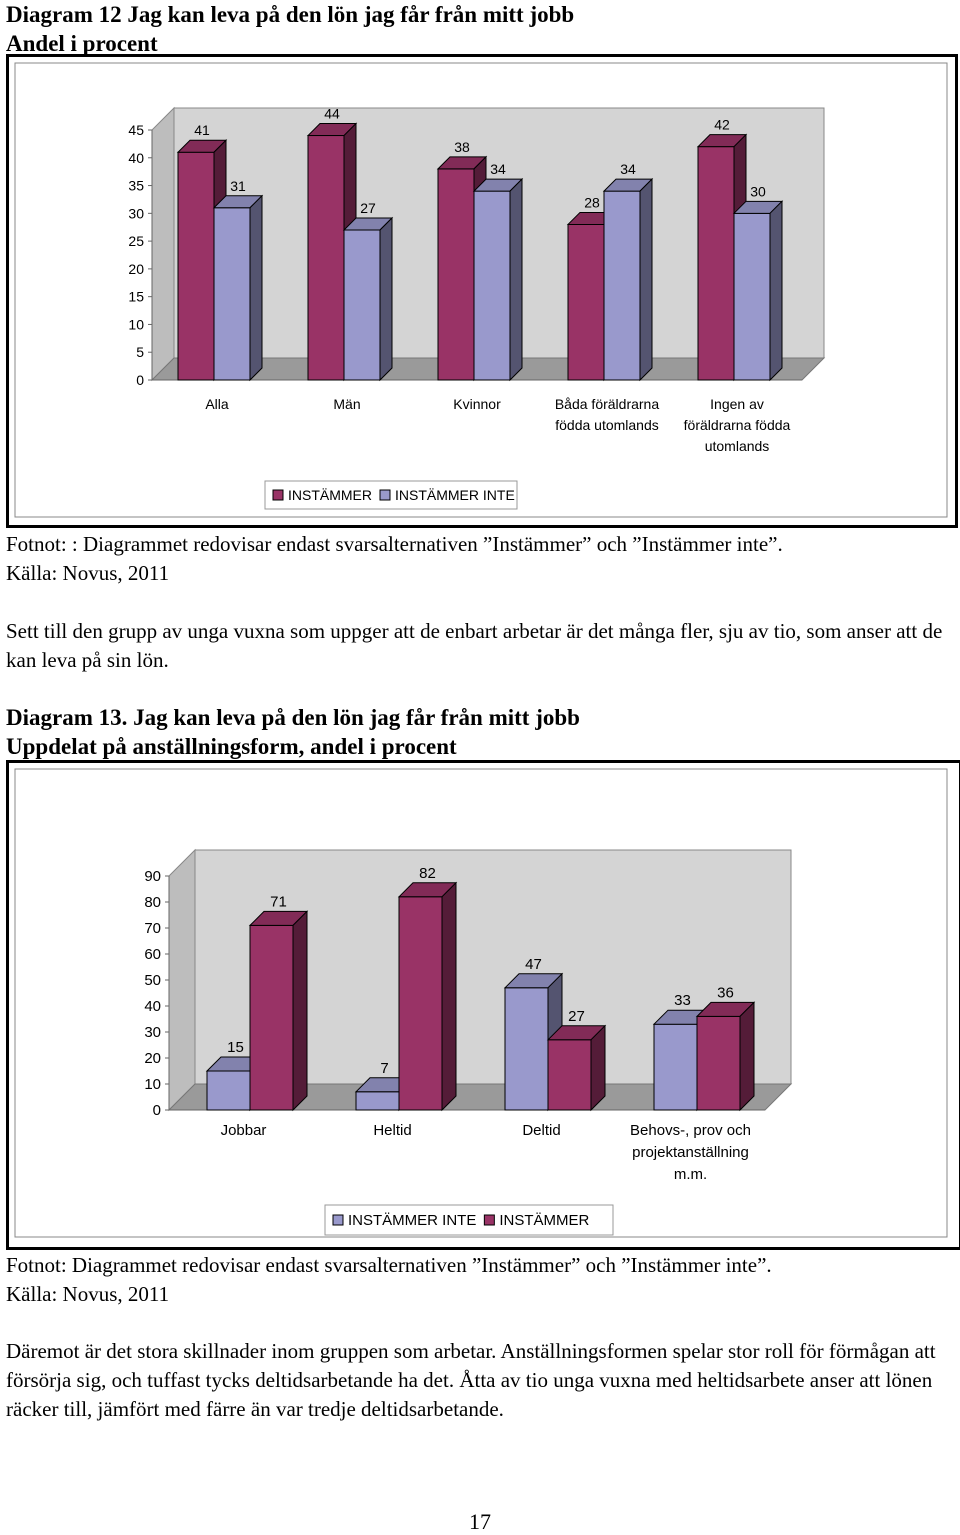 The image size is (960, 1535). I want to click on undefined-category-label: Heltid, so click(392, 1130).